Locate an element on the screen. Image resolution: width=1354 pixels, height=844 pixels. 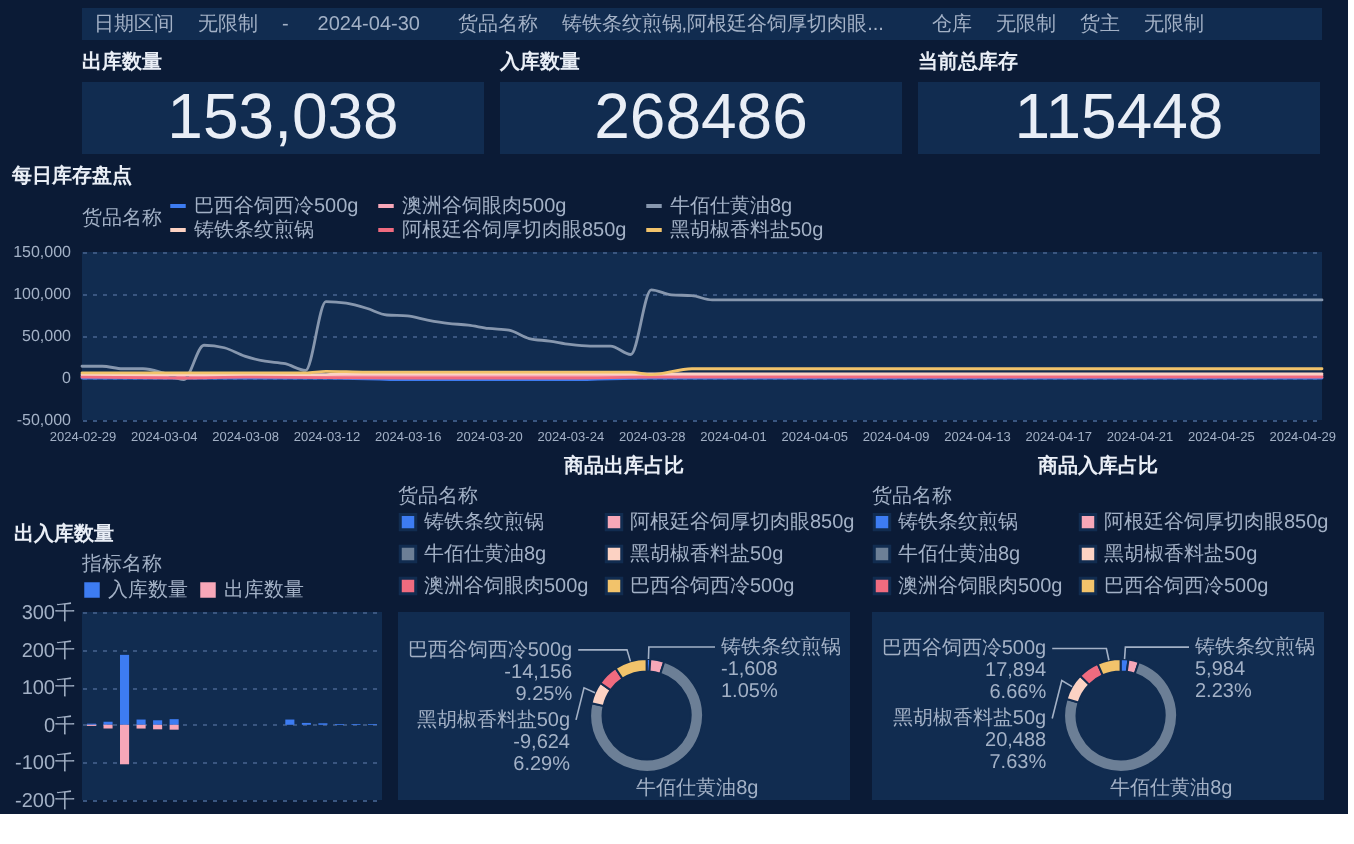
chart-title: 商品入库占比 is located at coordinates (1097, 466).